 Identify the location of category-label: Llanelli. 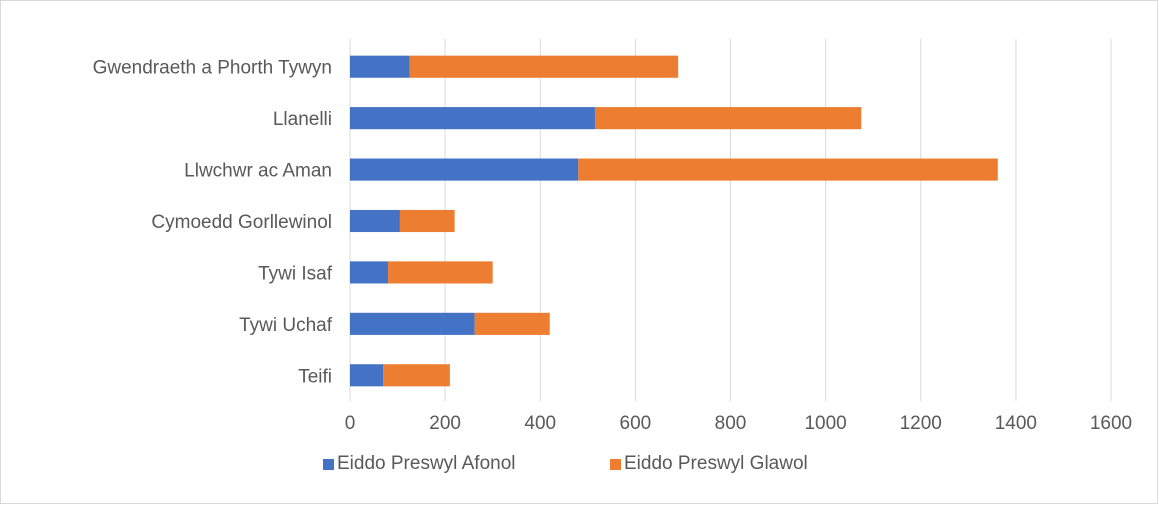
(302, 119).